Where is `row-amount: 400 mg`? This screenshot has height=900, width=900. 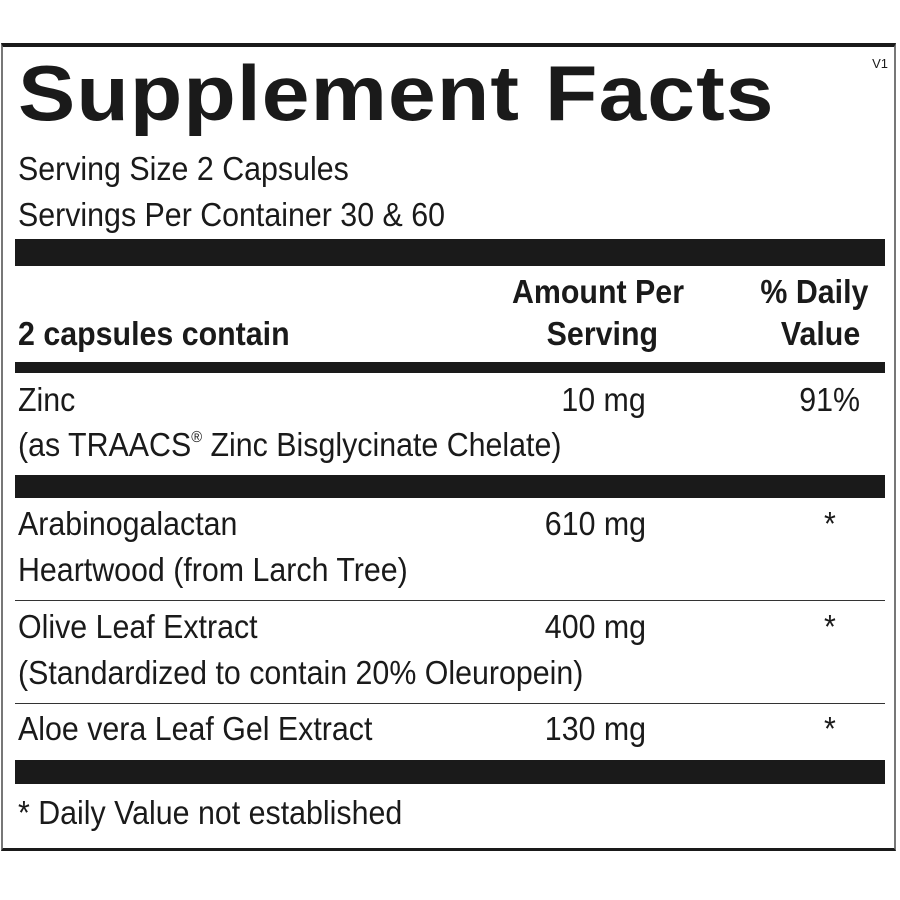 row-amount: 400 mg is located at coordinates (595, 626).